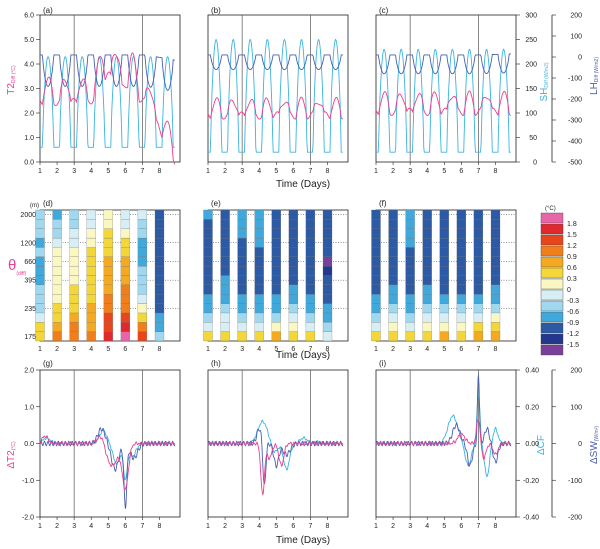 The image size is (600, 549). I want to click on legend-swatch, so click(552, 350).